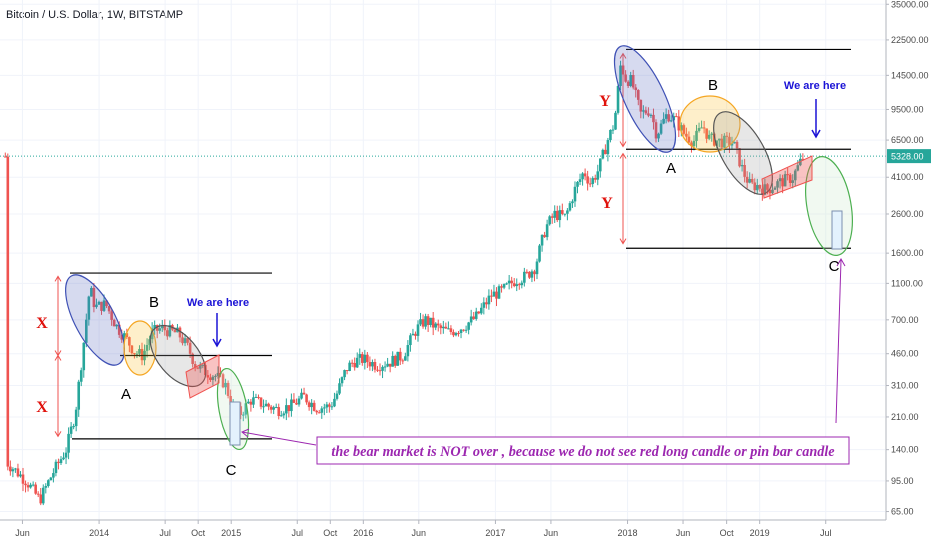 This screenshot has height=550, width=932. What do you see at coordinates (202, 376) in the screenshot?
I see `red-channel` at bounding box center [202, 376].